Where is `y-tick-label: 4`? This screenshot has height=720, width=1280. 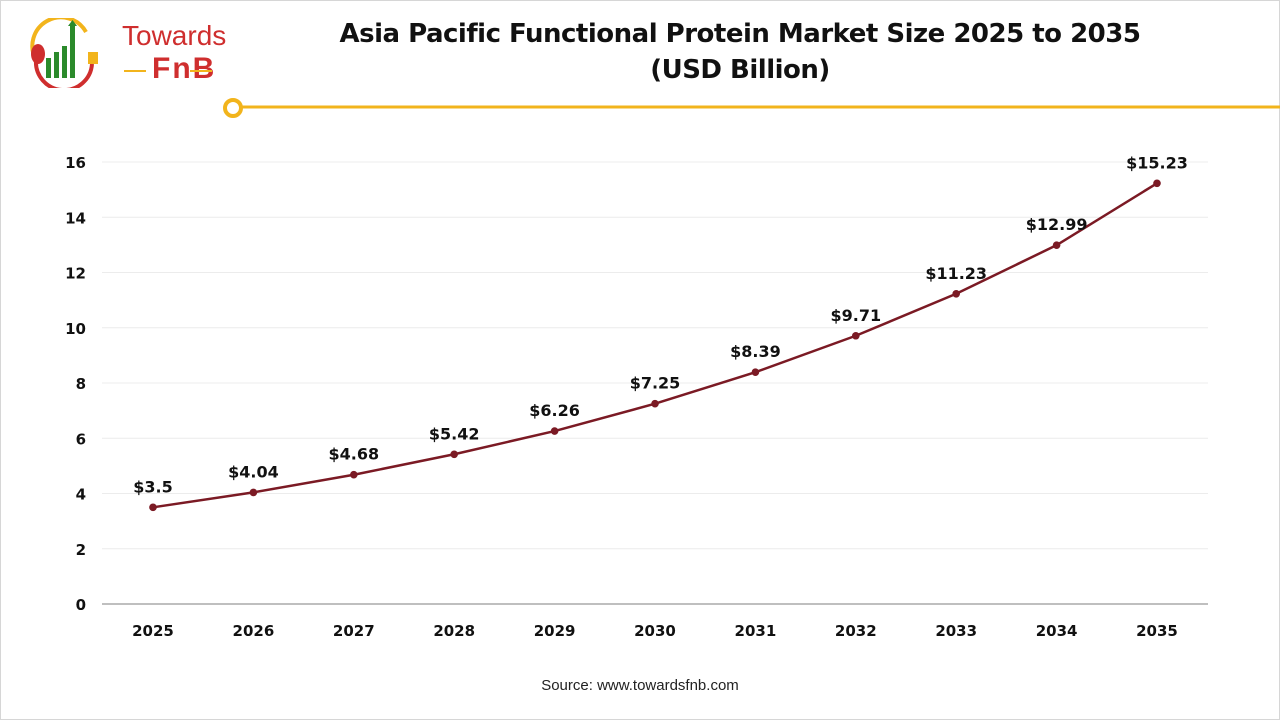
y-tick-label: 4 is located at coordinates (81, 495).